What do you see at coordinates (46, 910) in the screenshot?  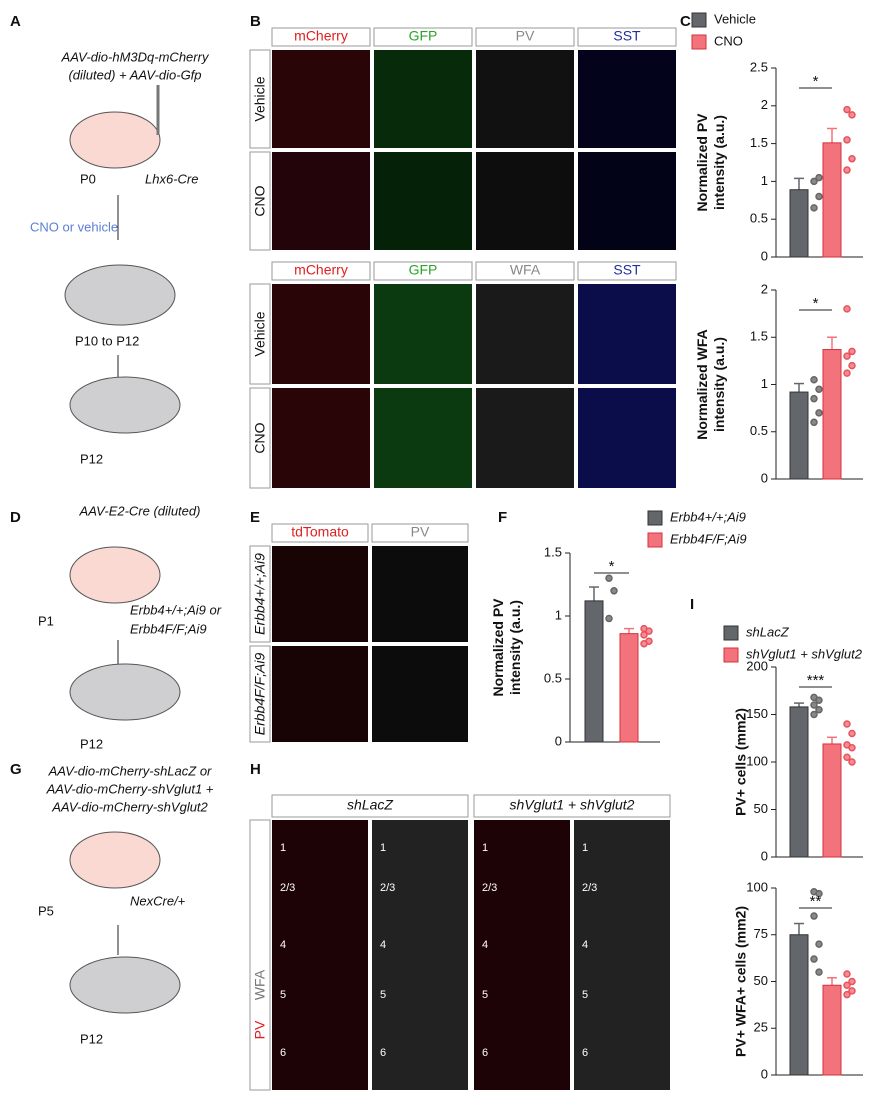 I see `age: P5` at bounding box center [46, 910].